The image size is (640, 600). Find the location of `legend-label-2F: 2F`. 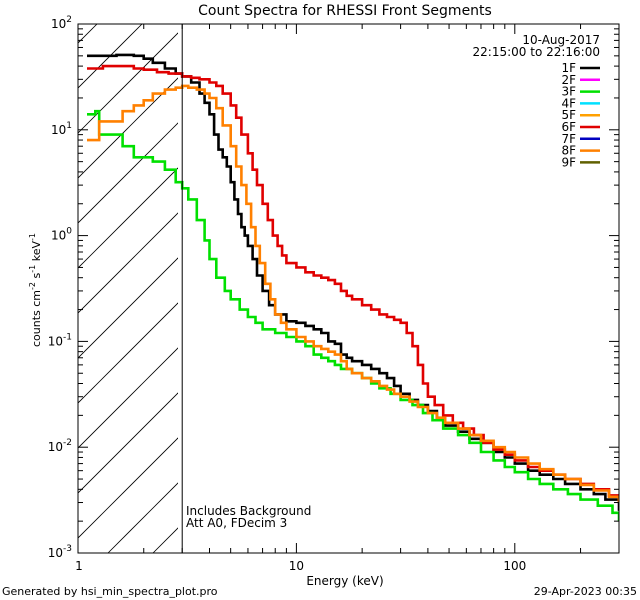

legend-label-2F: 2F is located at coordinates (568, 80).